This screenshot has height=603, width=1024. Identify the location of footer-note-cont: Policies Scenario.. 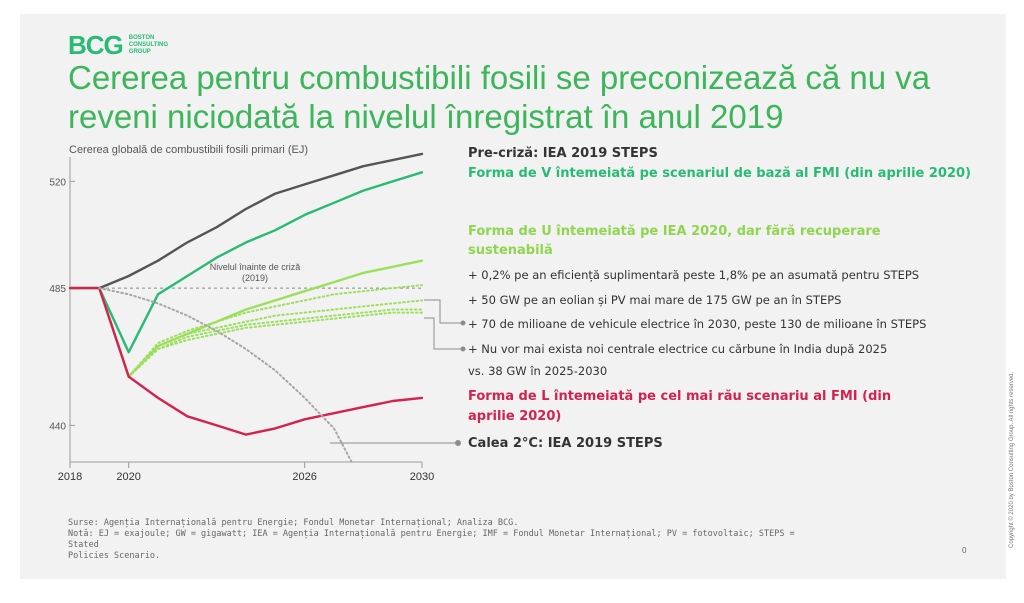
(114, 556).